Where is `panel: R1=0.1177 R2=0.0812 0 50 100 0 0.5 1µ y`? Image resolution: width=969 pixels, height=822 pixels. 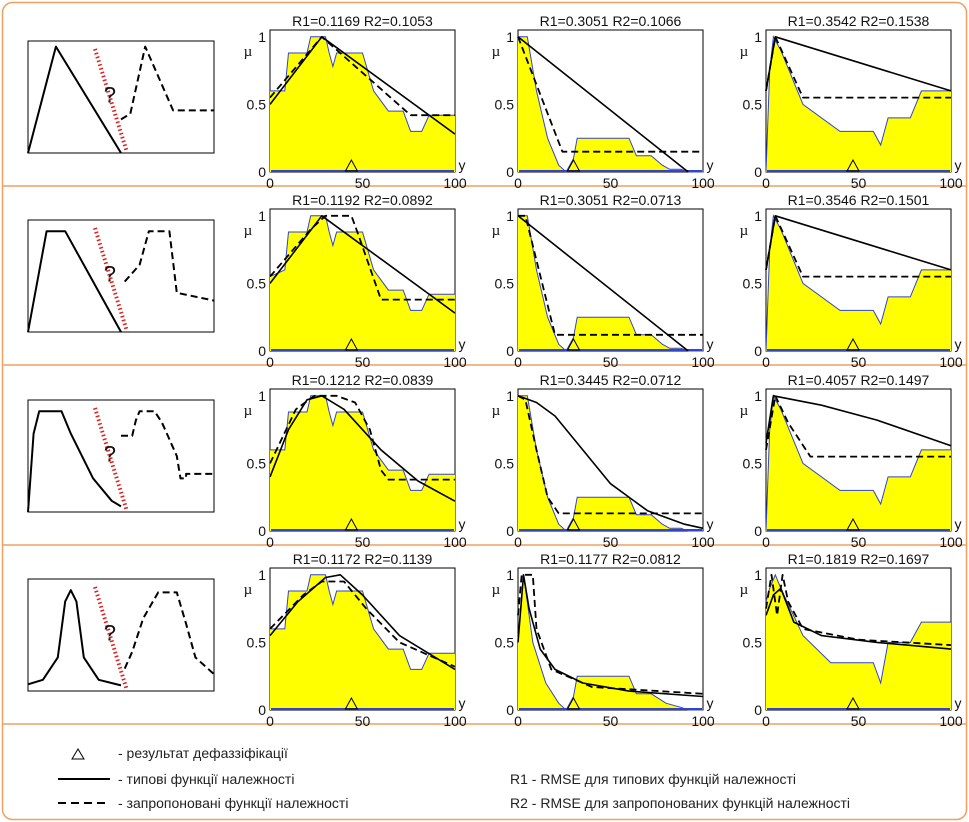
panel: R1=0.1177 R2=0.0812 0 50 100 0 0.5 1µ y is located at coordinates (603, 640).